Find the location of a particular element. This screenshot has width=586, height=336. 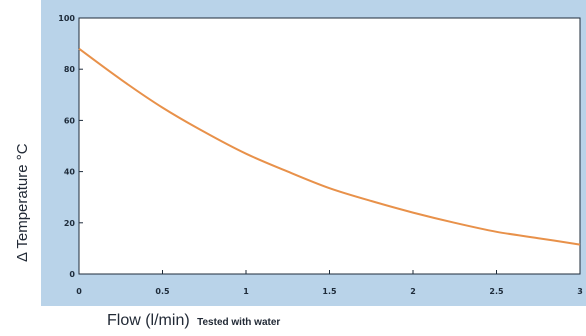

y-axis-ticks: 0 20 40 60 80 100 is located at coordinates (70, 146).